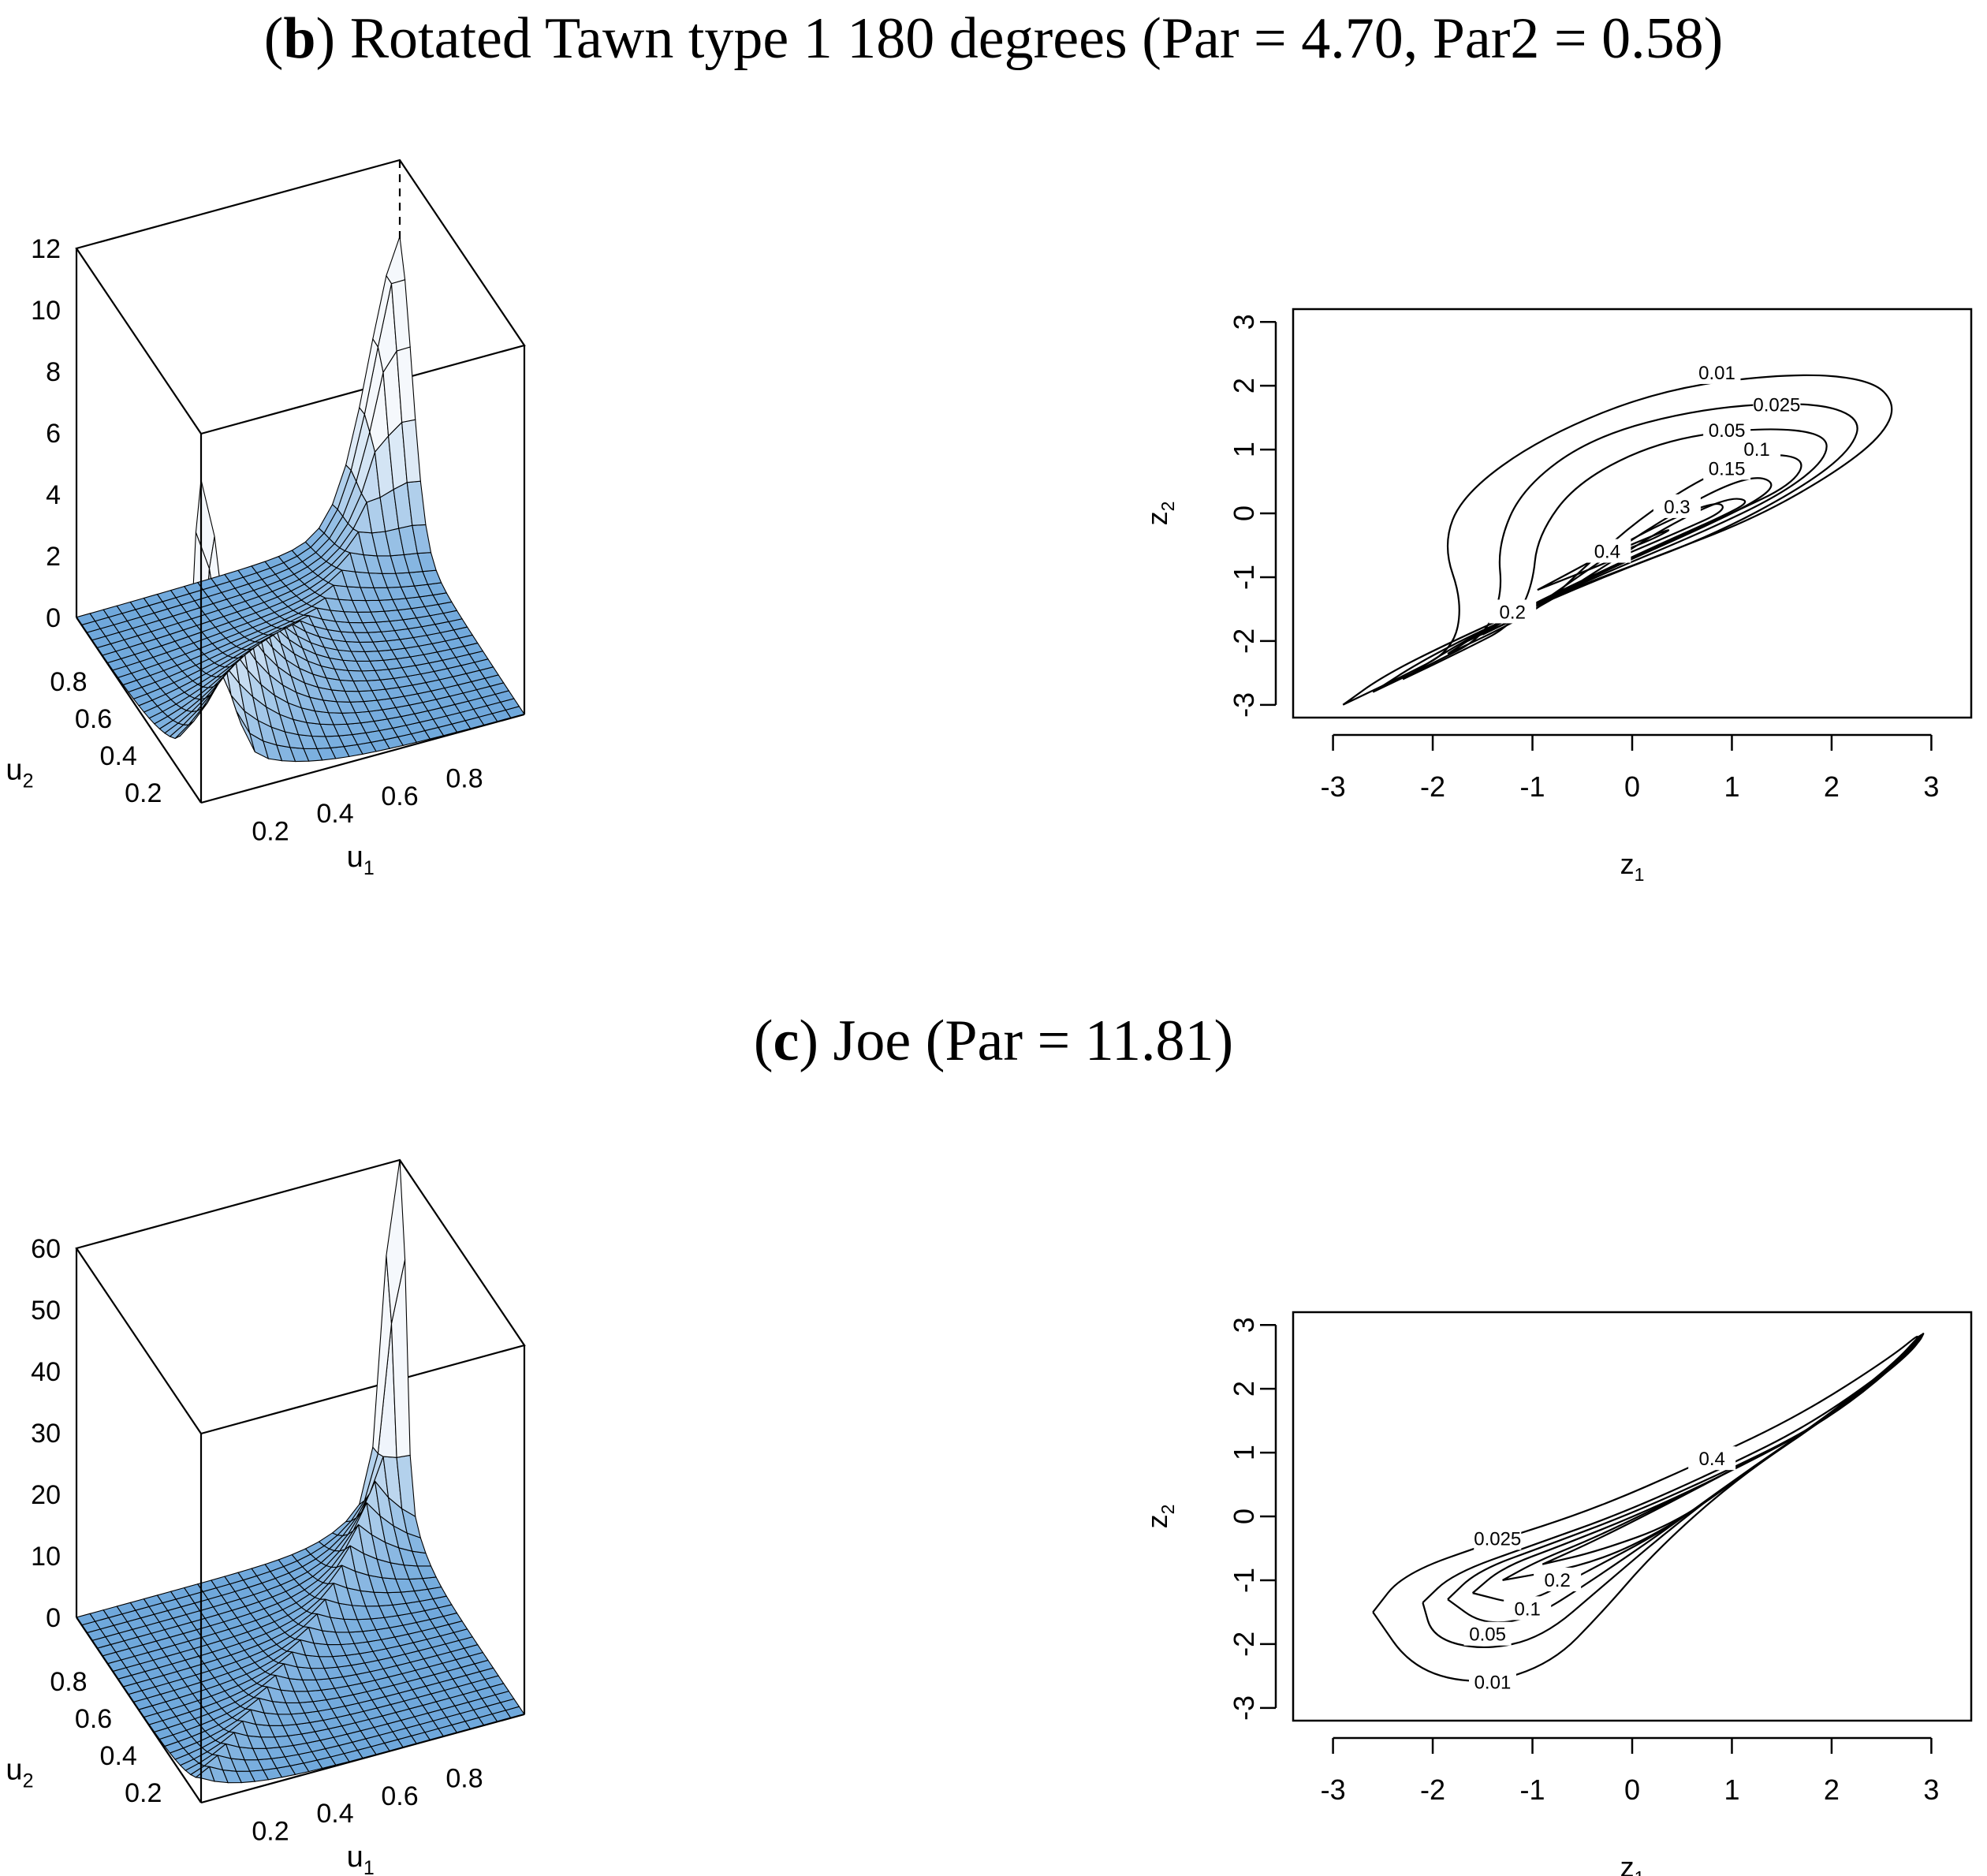 The image size is (1987, 1876). What do you see at coordinates (1931, 1789) in the screenshot?
I see `x-tick-label: 3` at bounding box center [1931, 1789].